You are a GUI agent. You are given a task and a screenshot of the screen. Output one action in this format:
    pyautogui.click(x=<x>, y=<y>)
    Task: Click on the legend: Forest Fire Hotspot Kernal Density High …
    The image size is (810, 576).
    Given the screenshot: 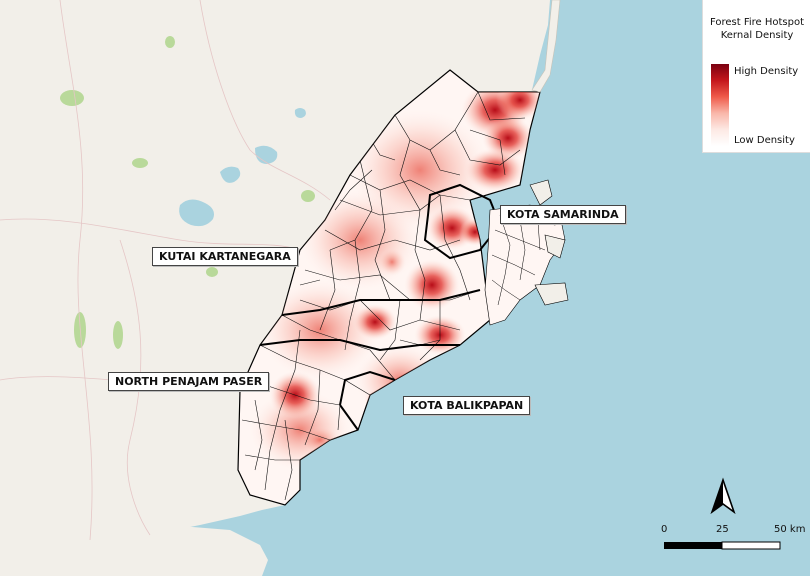 What is the action you would take?
    pyautogui.click(x=756, y=76)
    